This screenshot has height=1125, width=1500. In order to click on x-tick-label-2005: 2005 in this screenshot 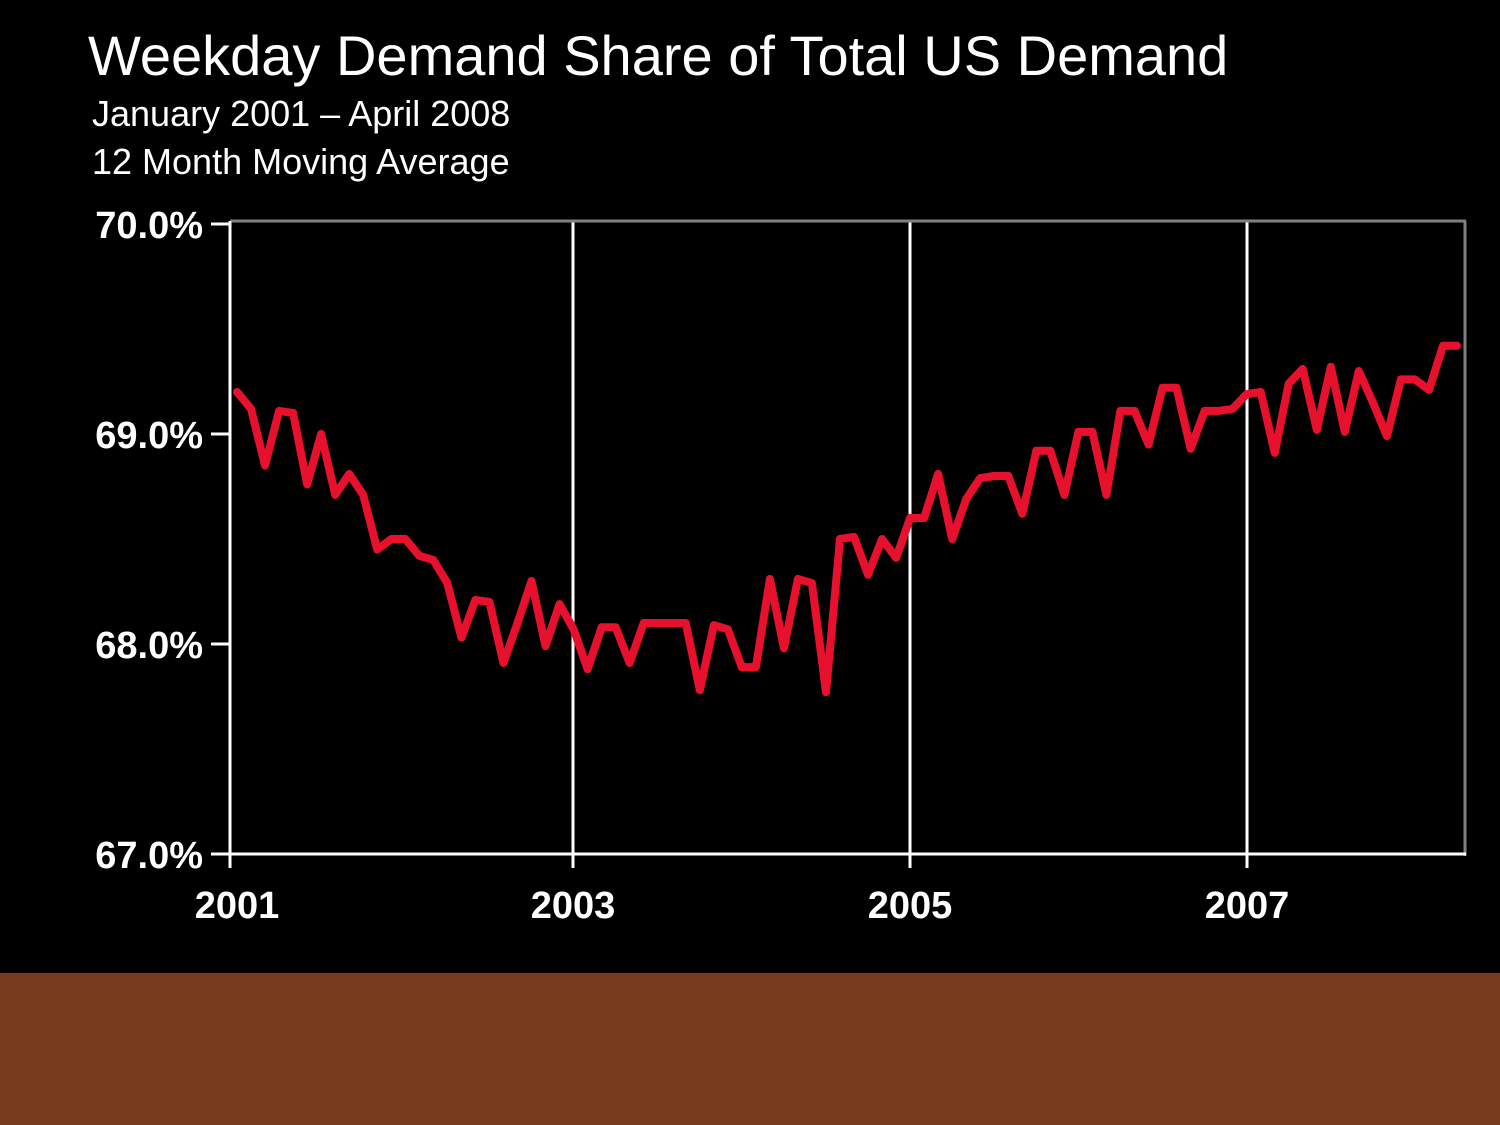, I will do `click(910, 906)`.